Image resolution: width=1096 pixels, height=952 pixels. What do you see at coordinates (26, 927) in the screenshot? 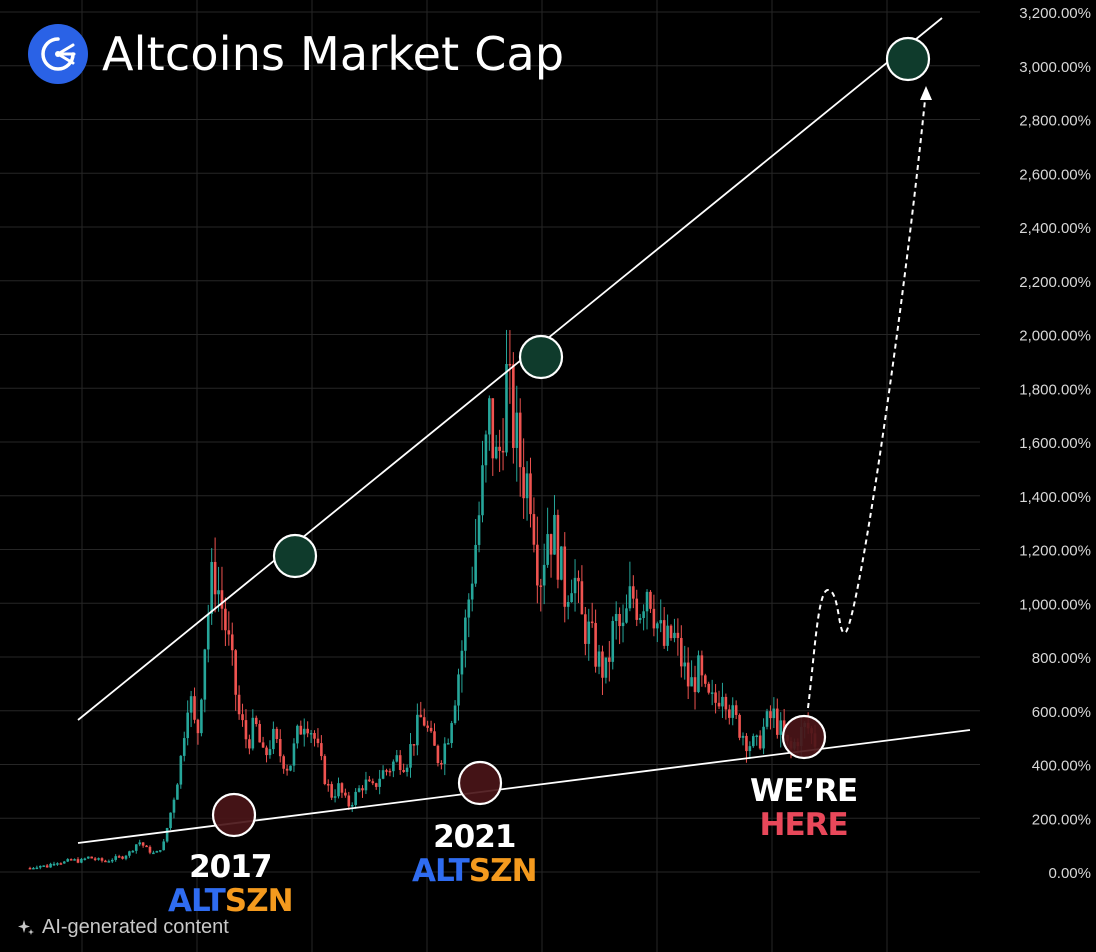
I see `sparkle-icon` at bounding box center [26, 927].